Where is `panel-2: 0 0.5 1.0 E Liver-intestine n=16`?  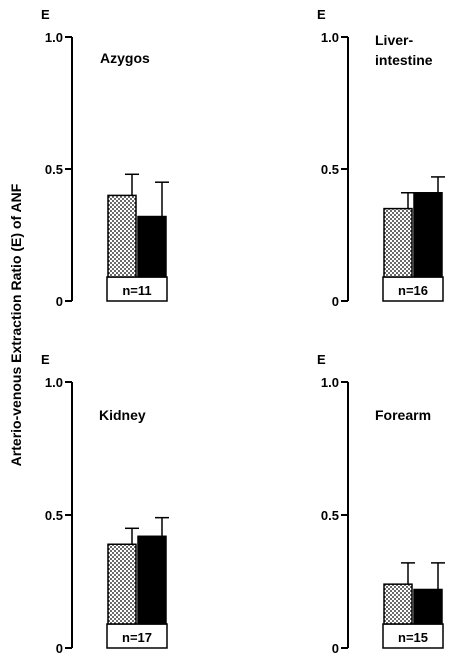 panel-2: 0 0.5 1.0 E Liver-intestine n=16 is located at coordinates (381, 158).